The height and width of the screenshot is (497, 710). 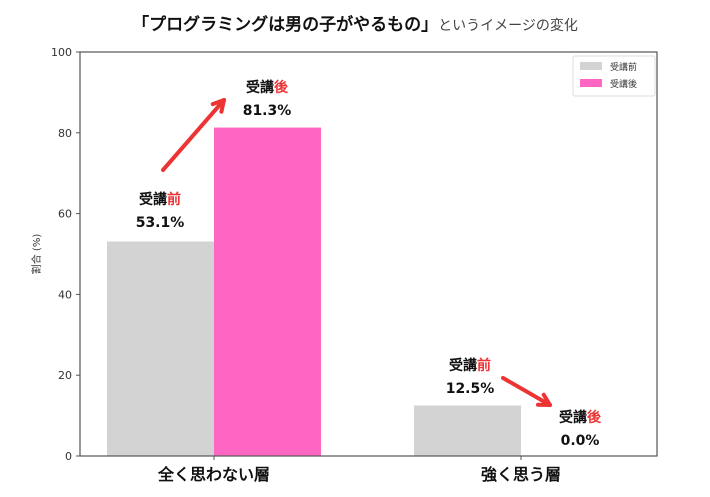 I want to click on arrow-down, so click(x=526, y=391).